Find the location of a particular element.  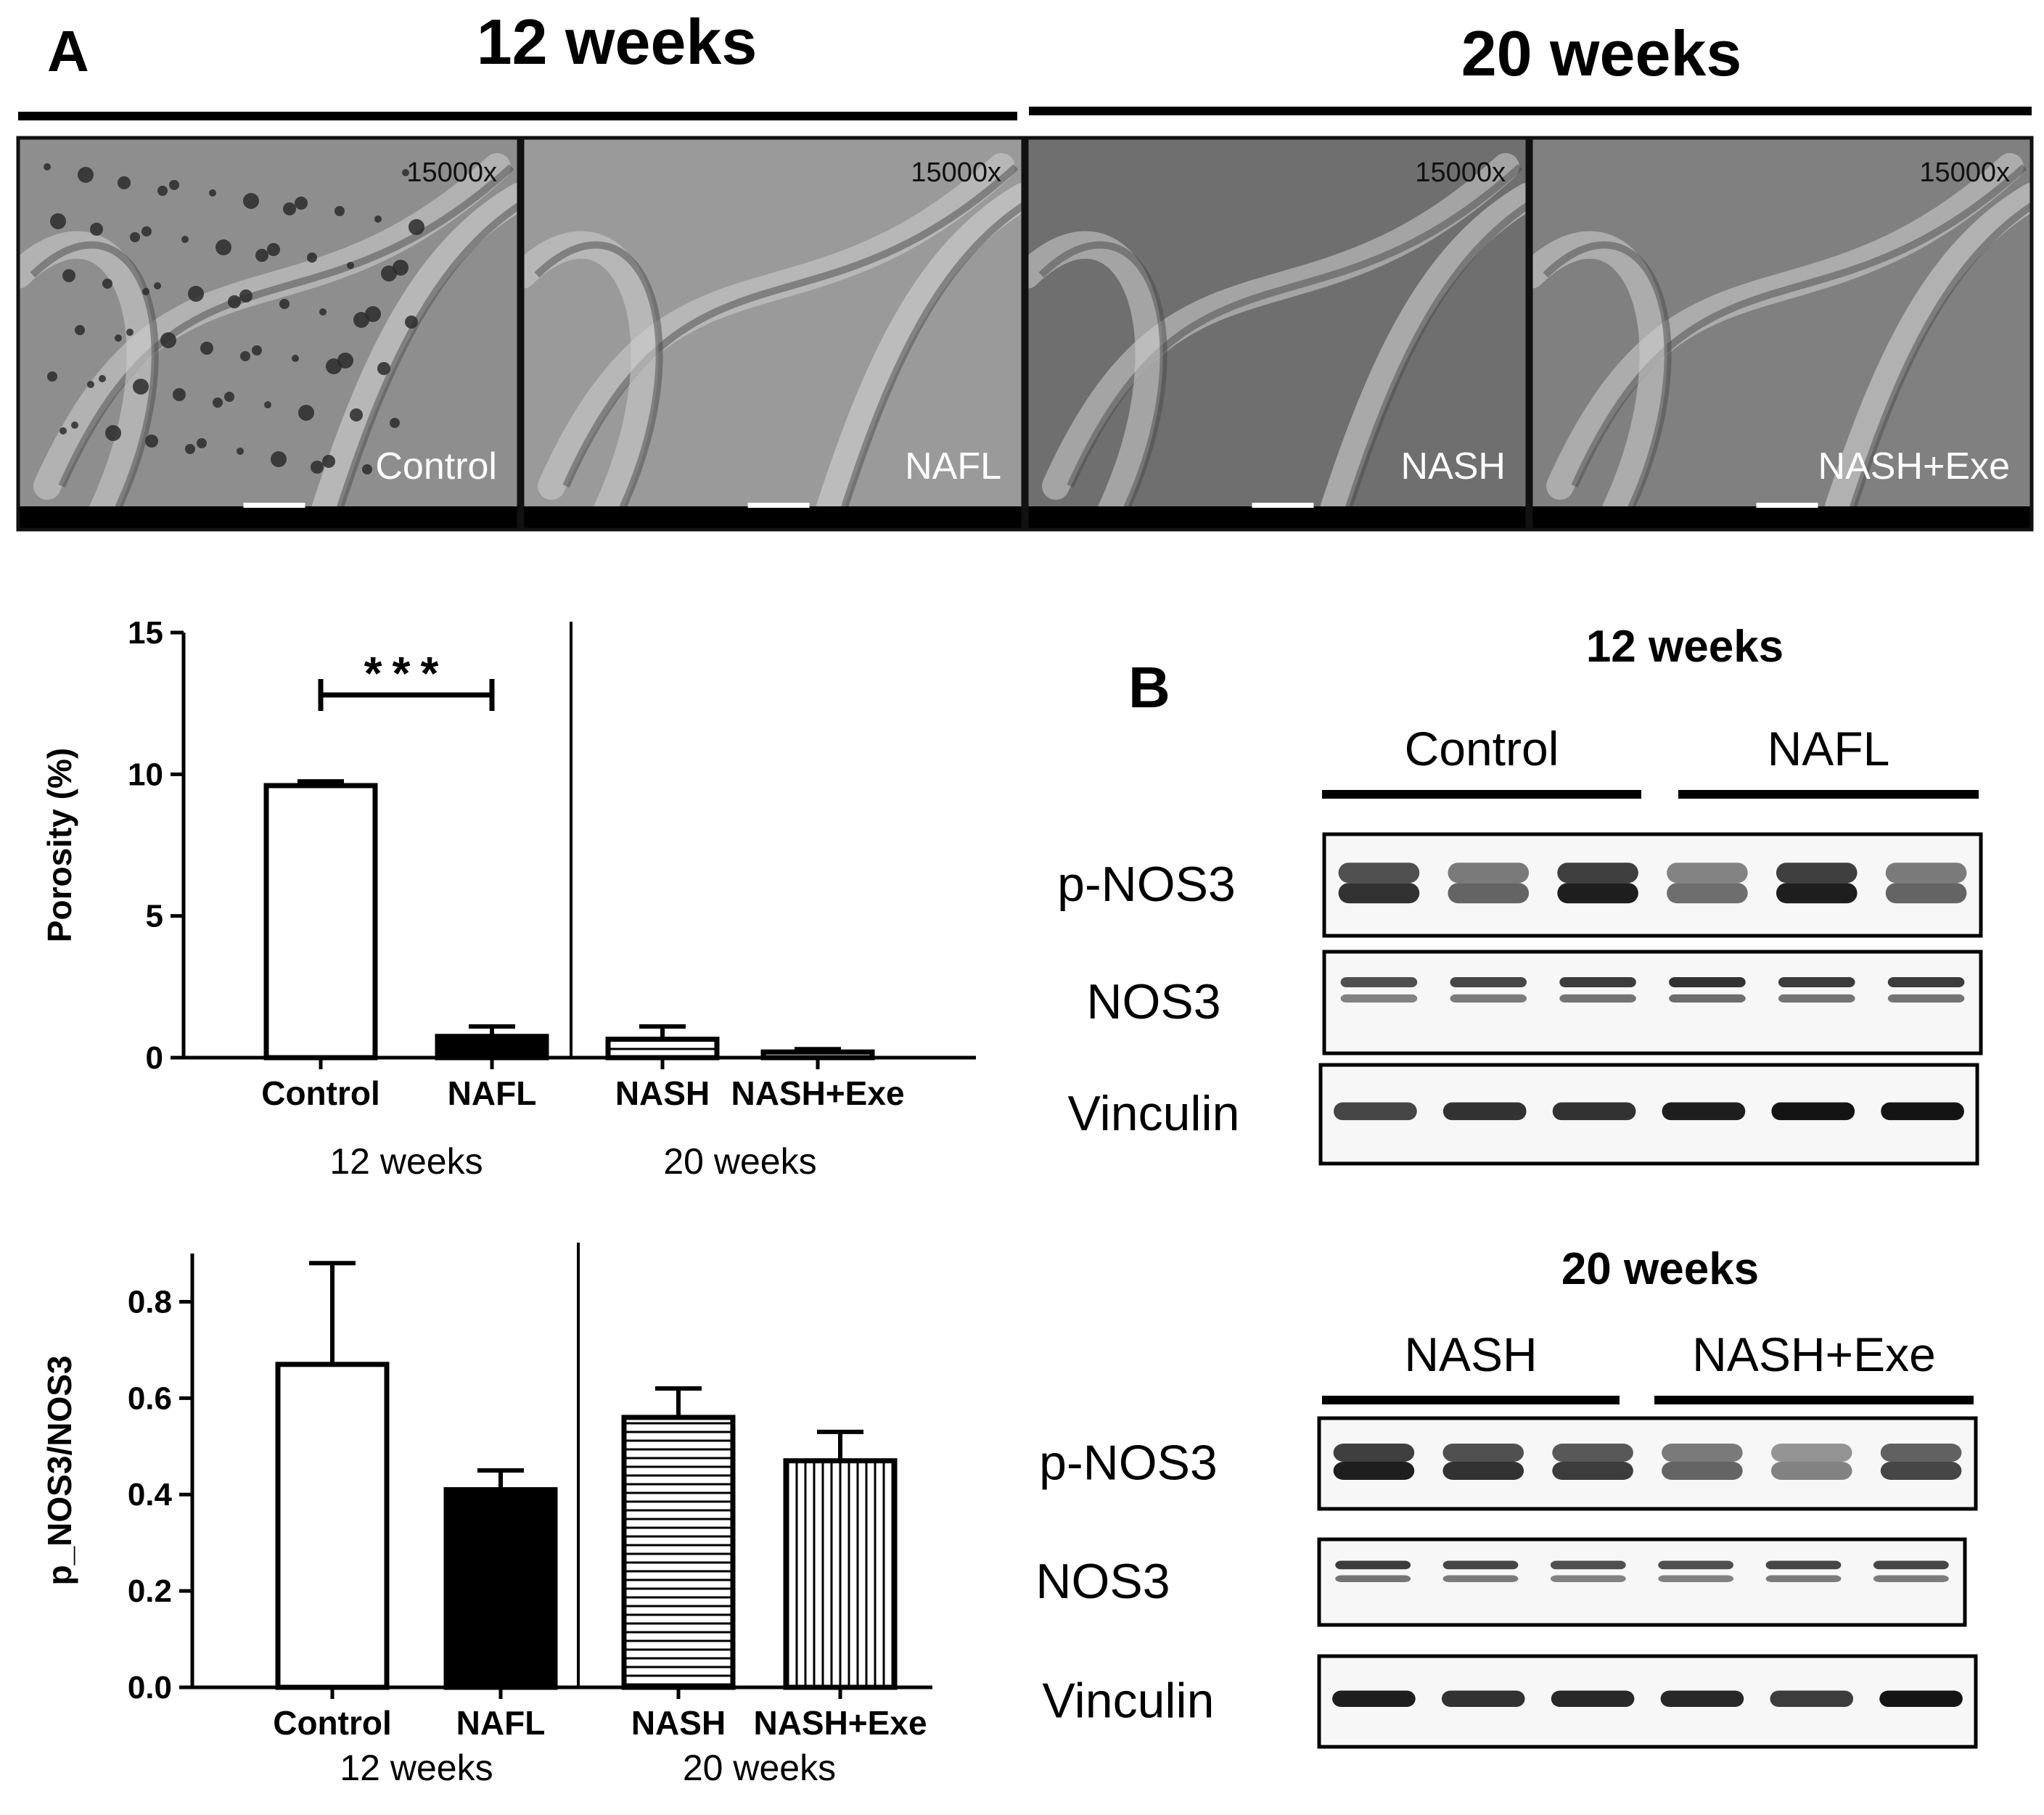

micrograph-nash: 15000x NASH is located at coordinates (1277, 334).